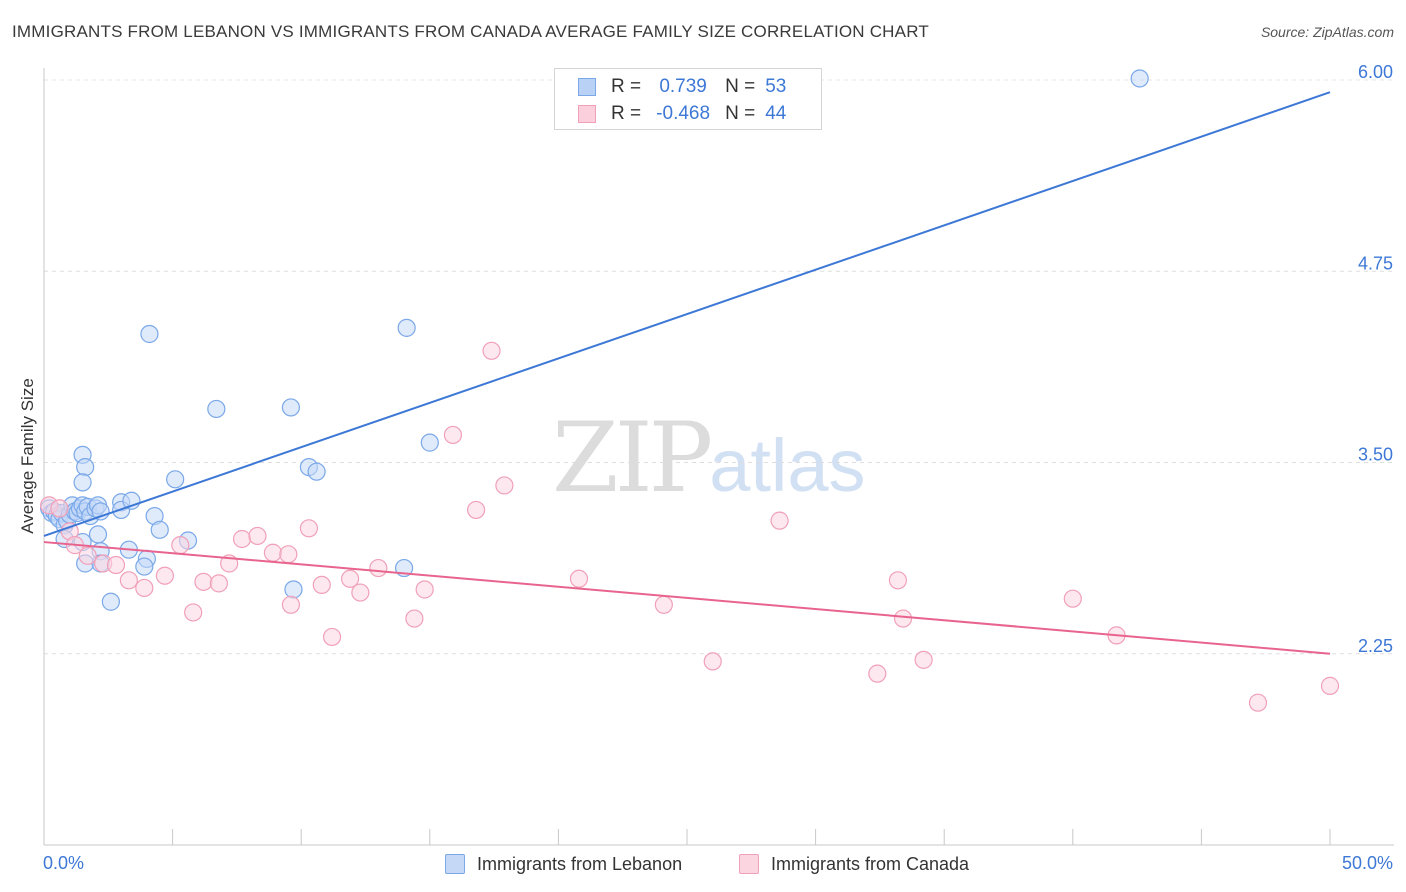 The width and height of the screenshot is (1406, 892). What do you see at coordinates (776, 86) in the screenshot?
I see `stats-n-value: 53` at bounding box center [776, 86].